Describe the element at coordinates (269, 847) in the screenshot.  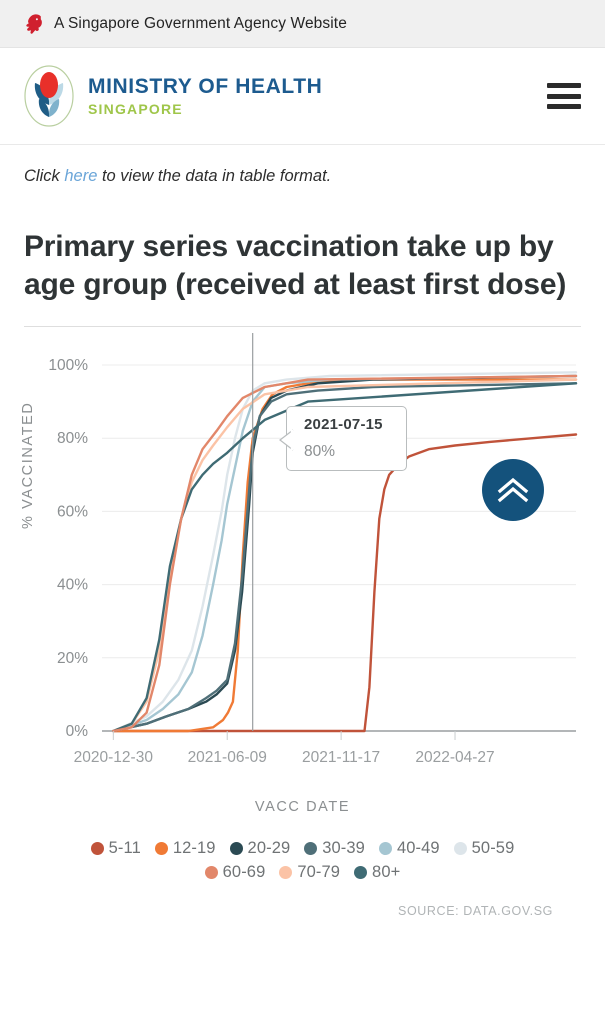
I see `legend-label: 20-29` at that location.